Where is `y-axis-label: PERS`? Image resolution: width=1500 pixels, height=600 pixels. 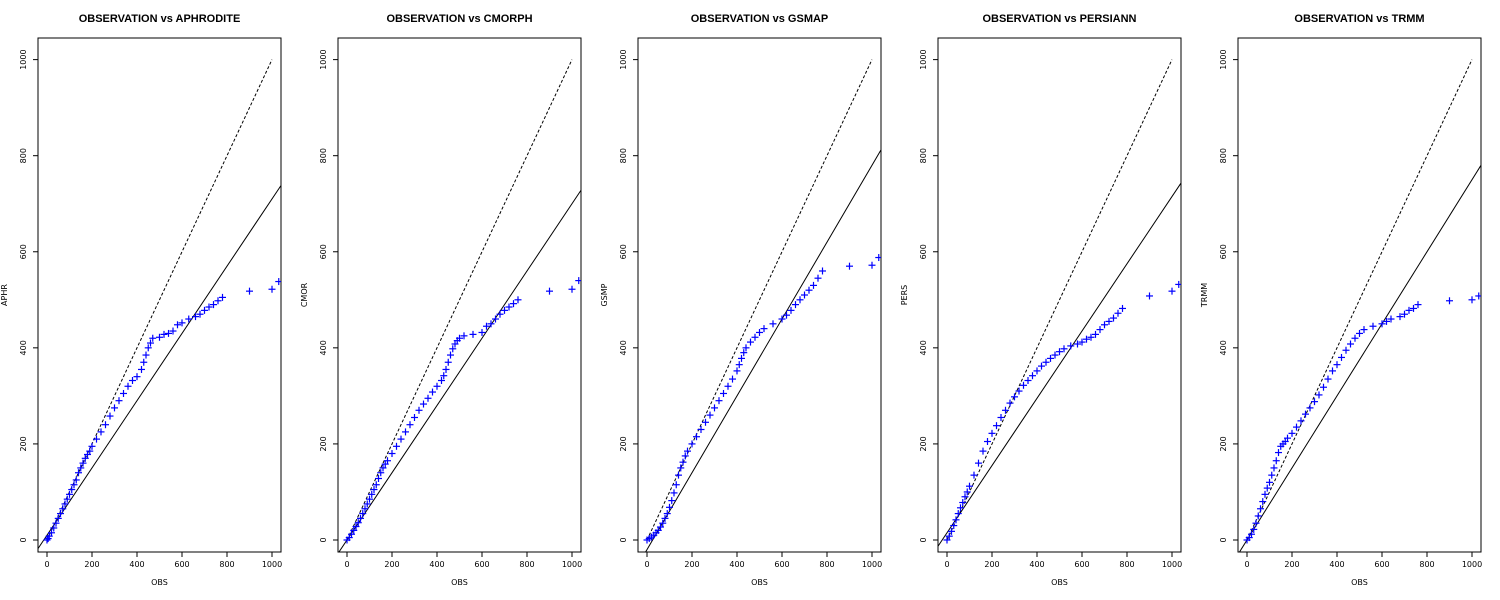 y-axis-label: PERS is located at coordinates (904, 295).